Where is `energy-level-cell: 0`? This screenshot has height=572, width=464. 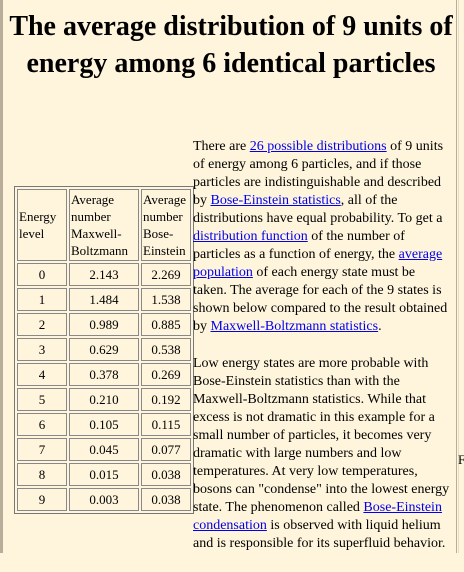 energy-level-cell: 0 is located at coordinates (42, 274).